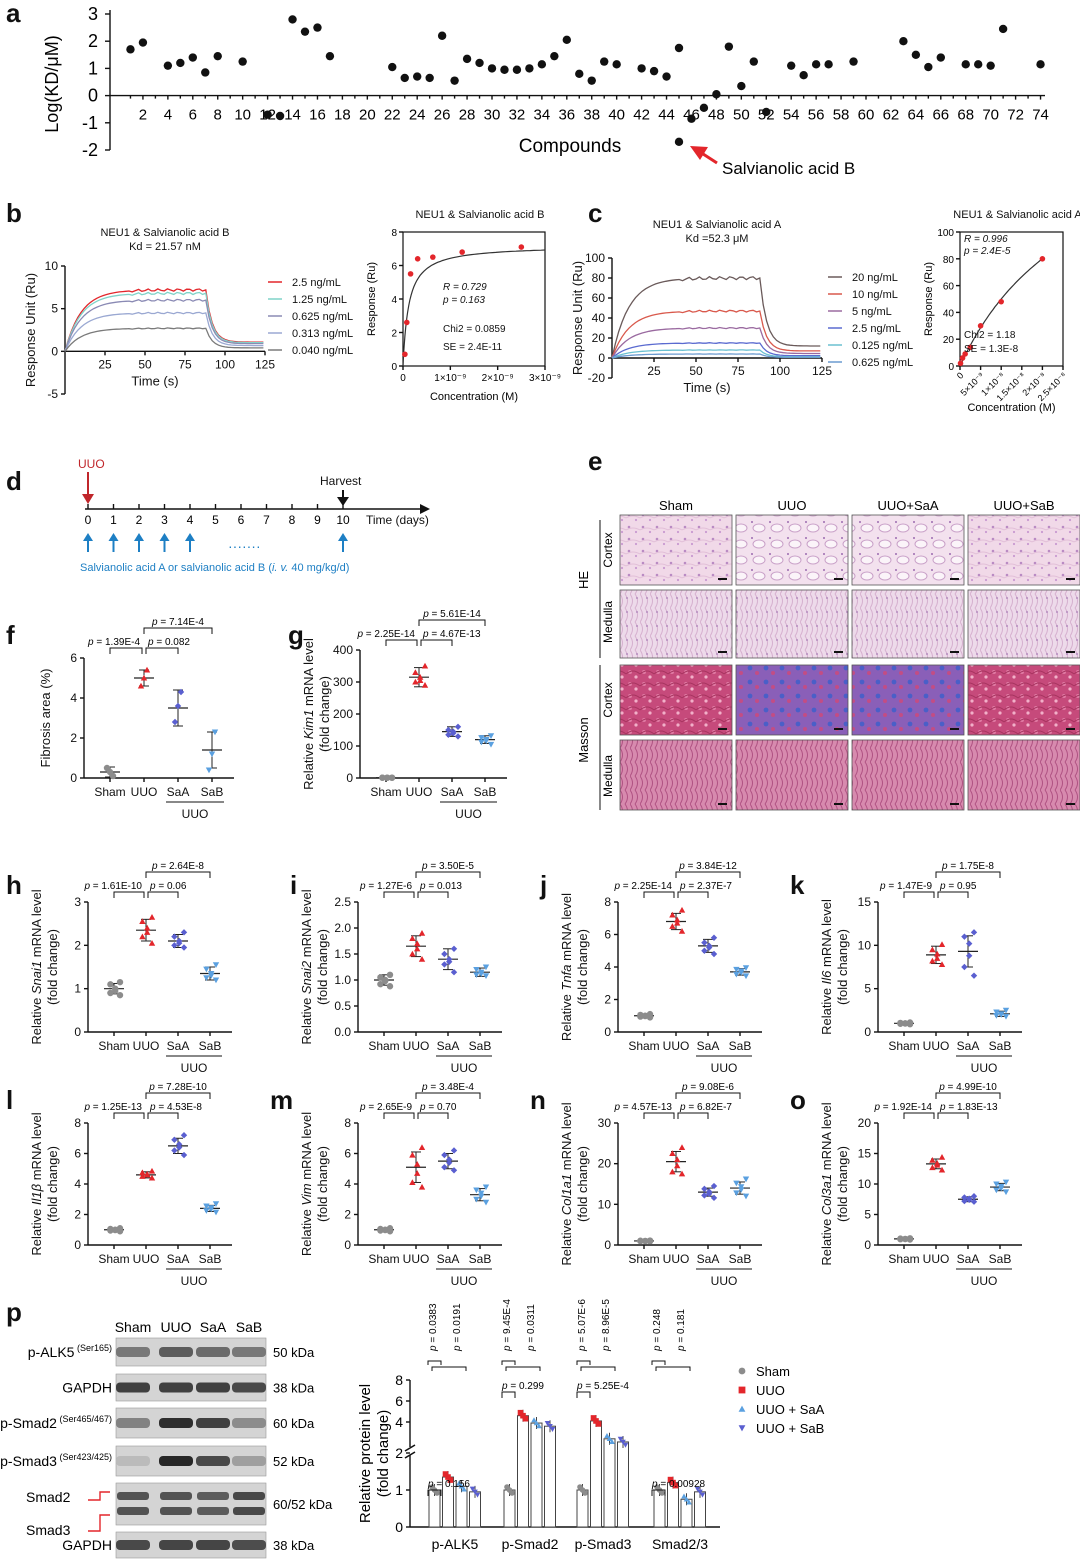 The height and width of the screenshot is (1563, 1080). I want to click on x-tick-label-a: 20, so click(367, 115).